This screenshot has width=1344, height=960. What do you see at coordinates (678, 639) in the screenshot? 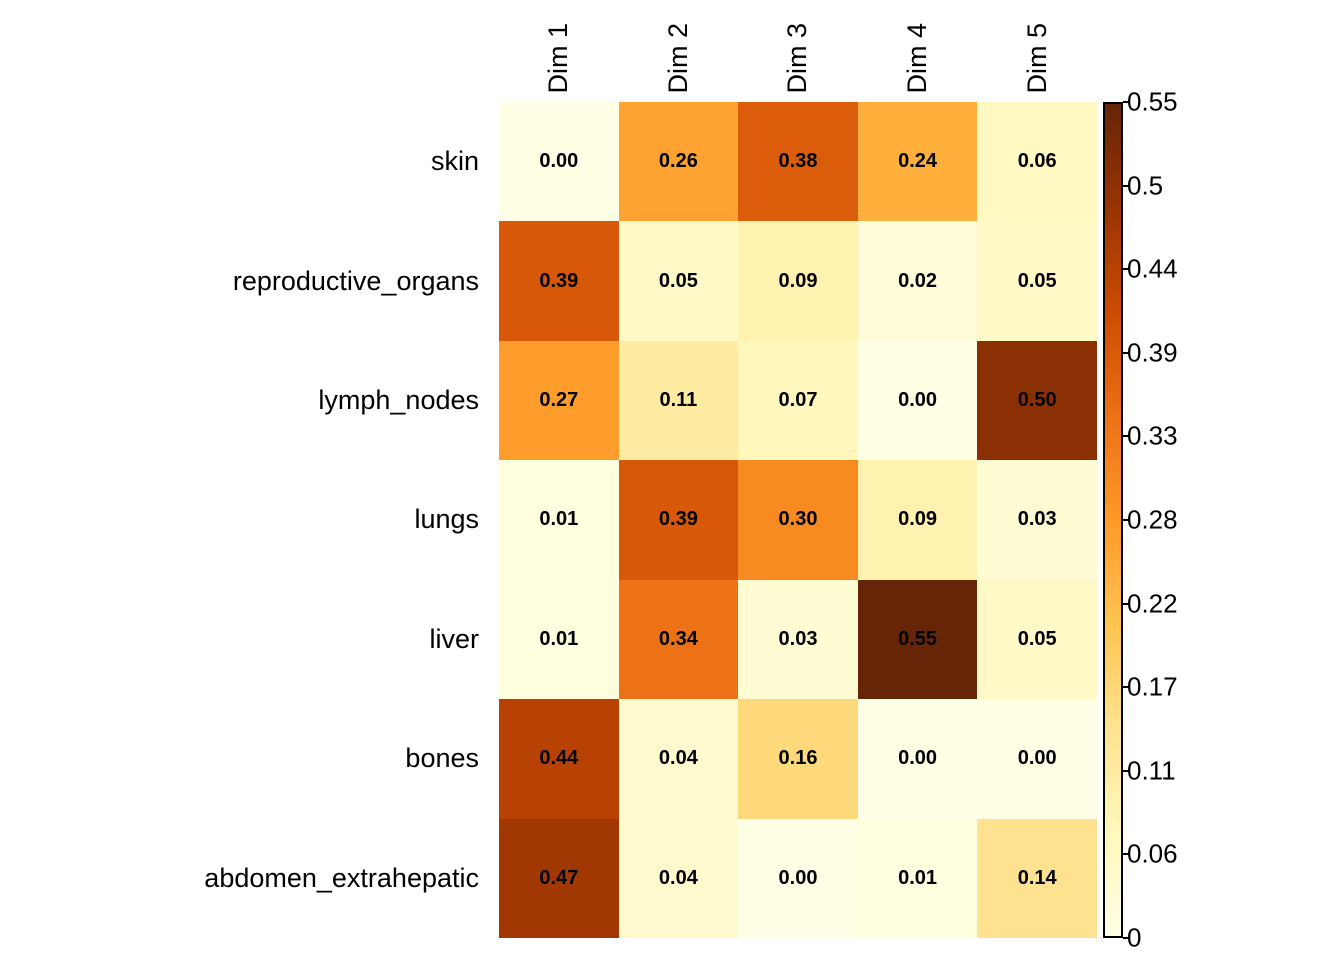
I see `heatmap-cell-liver-dim-2: 0.34` at bounding box center [678, 639].